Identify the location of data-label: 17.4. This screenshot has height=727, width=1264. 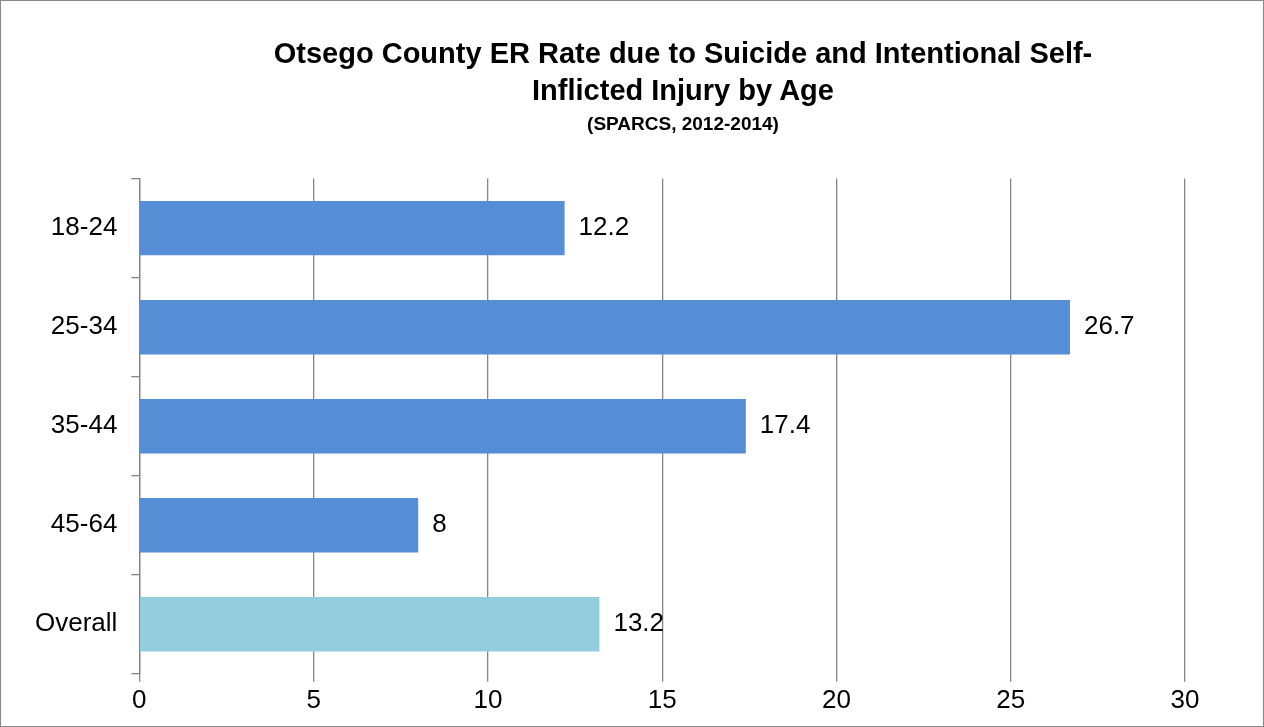
(785, 424).